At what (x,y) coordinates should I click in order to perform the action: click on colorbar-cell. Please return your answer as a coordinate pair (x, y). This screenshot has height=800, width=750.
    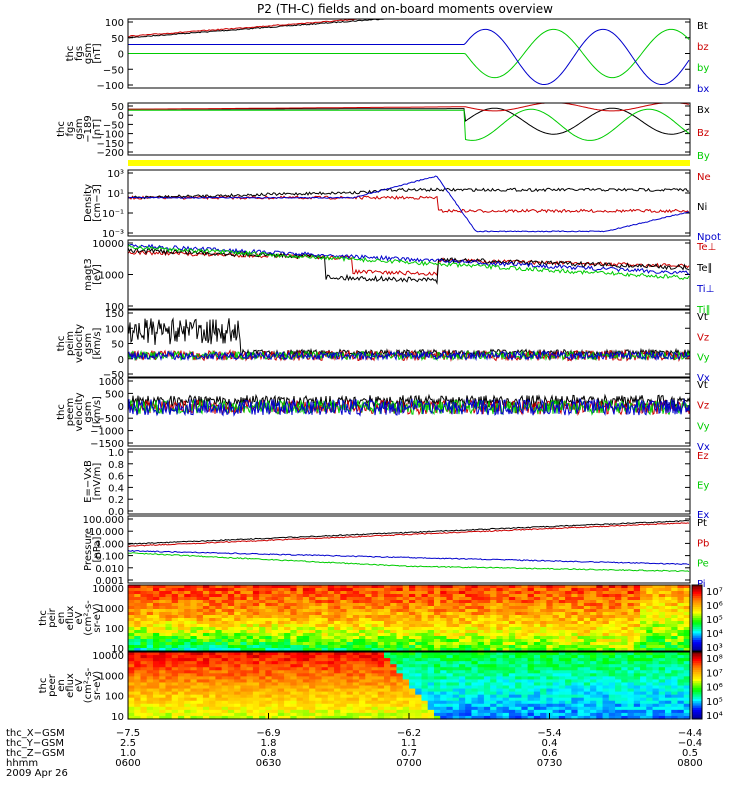
    Looking at the image, I should click on (697, 682).